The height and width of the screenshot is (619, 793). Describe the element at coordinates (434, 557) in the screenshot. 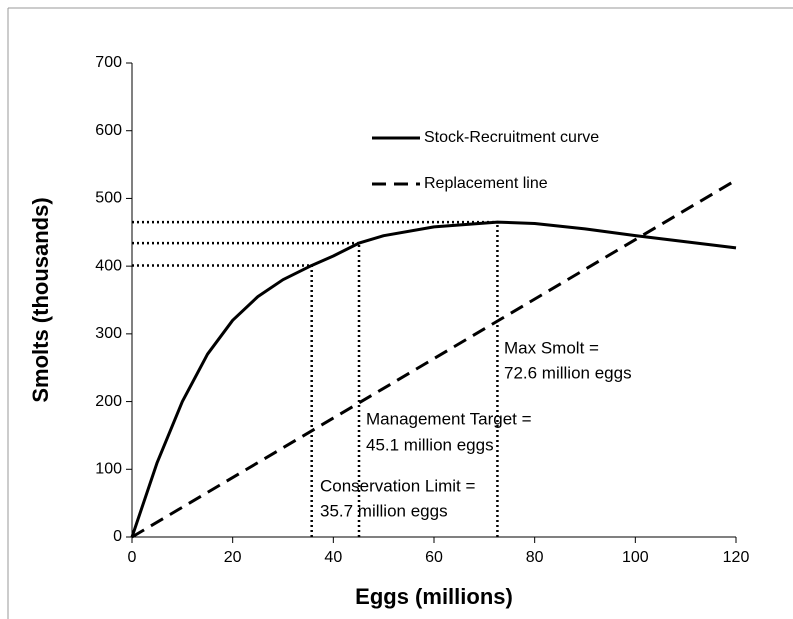

I see `x-tick-label: 60` at that location.